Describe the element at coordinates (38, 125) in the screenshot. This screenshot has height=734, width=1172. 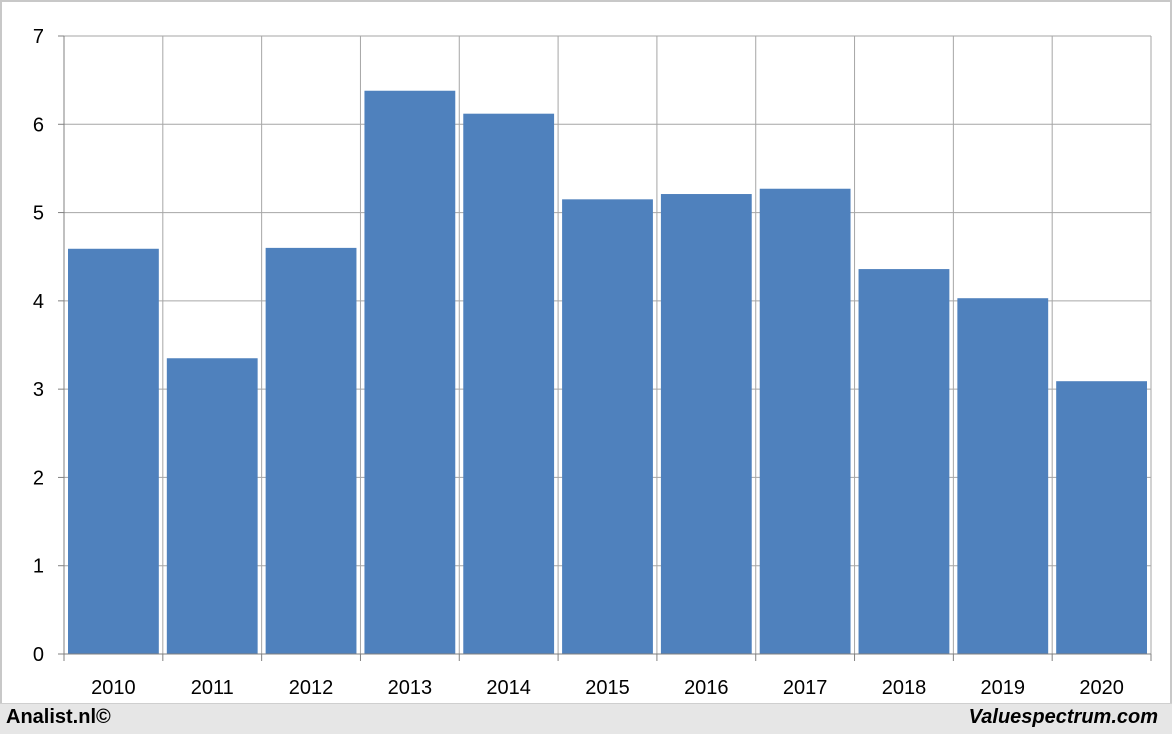
I see `y-tick-label: 6` at that location.